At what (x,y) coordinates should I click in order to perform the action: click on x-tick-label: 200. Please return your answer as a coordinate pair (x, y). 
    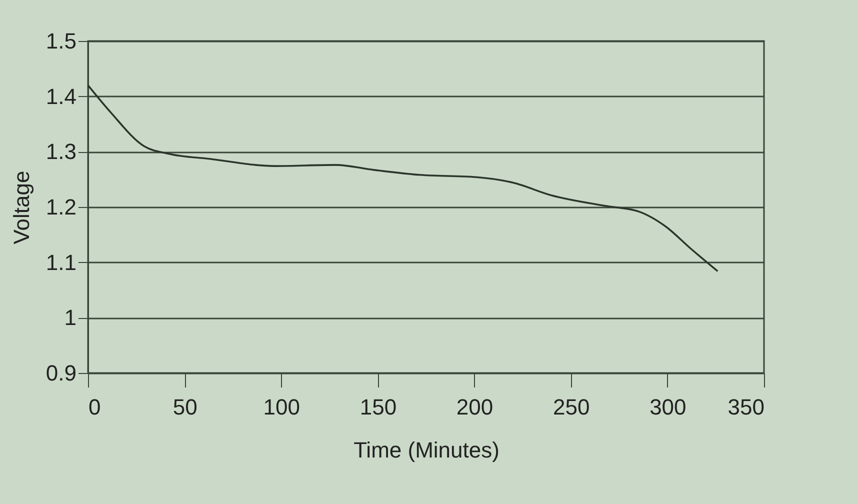
    Looking at the image, I should click on (475, 407).